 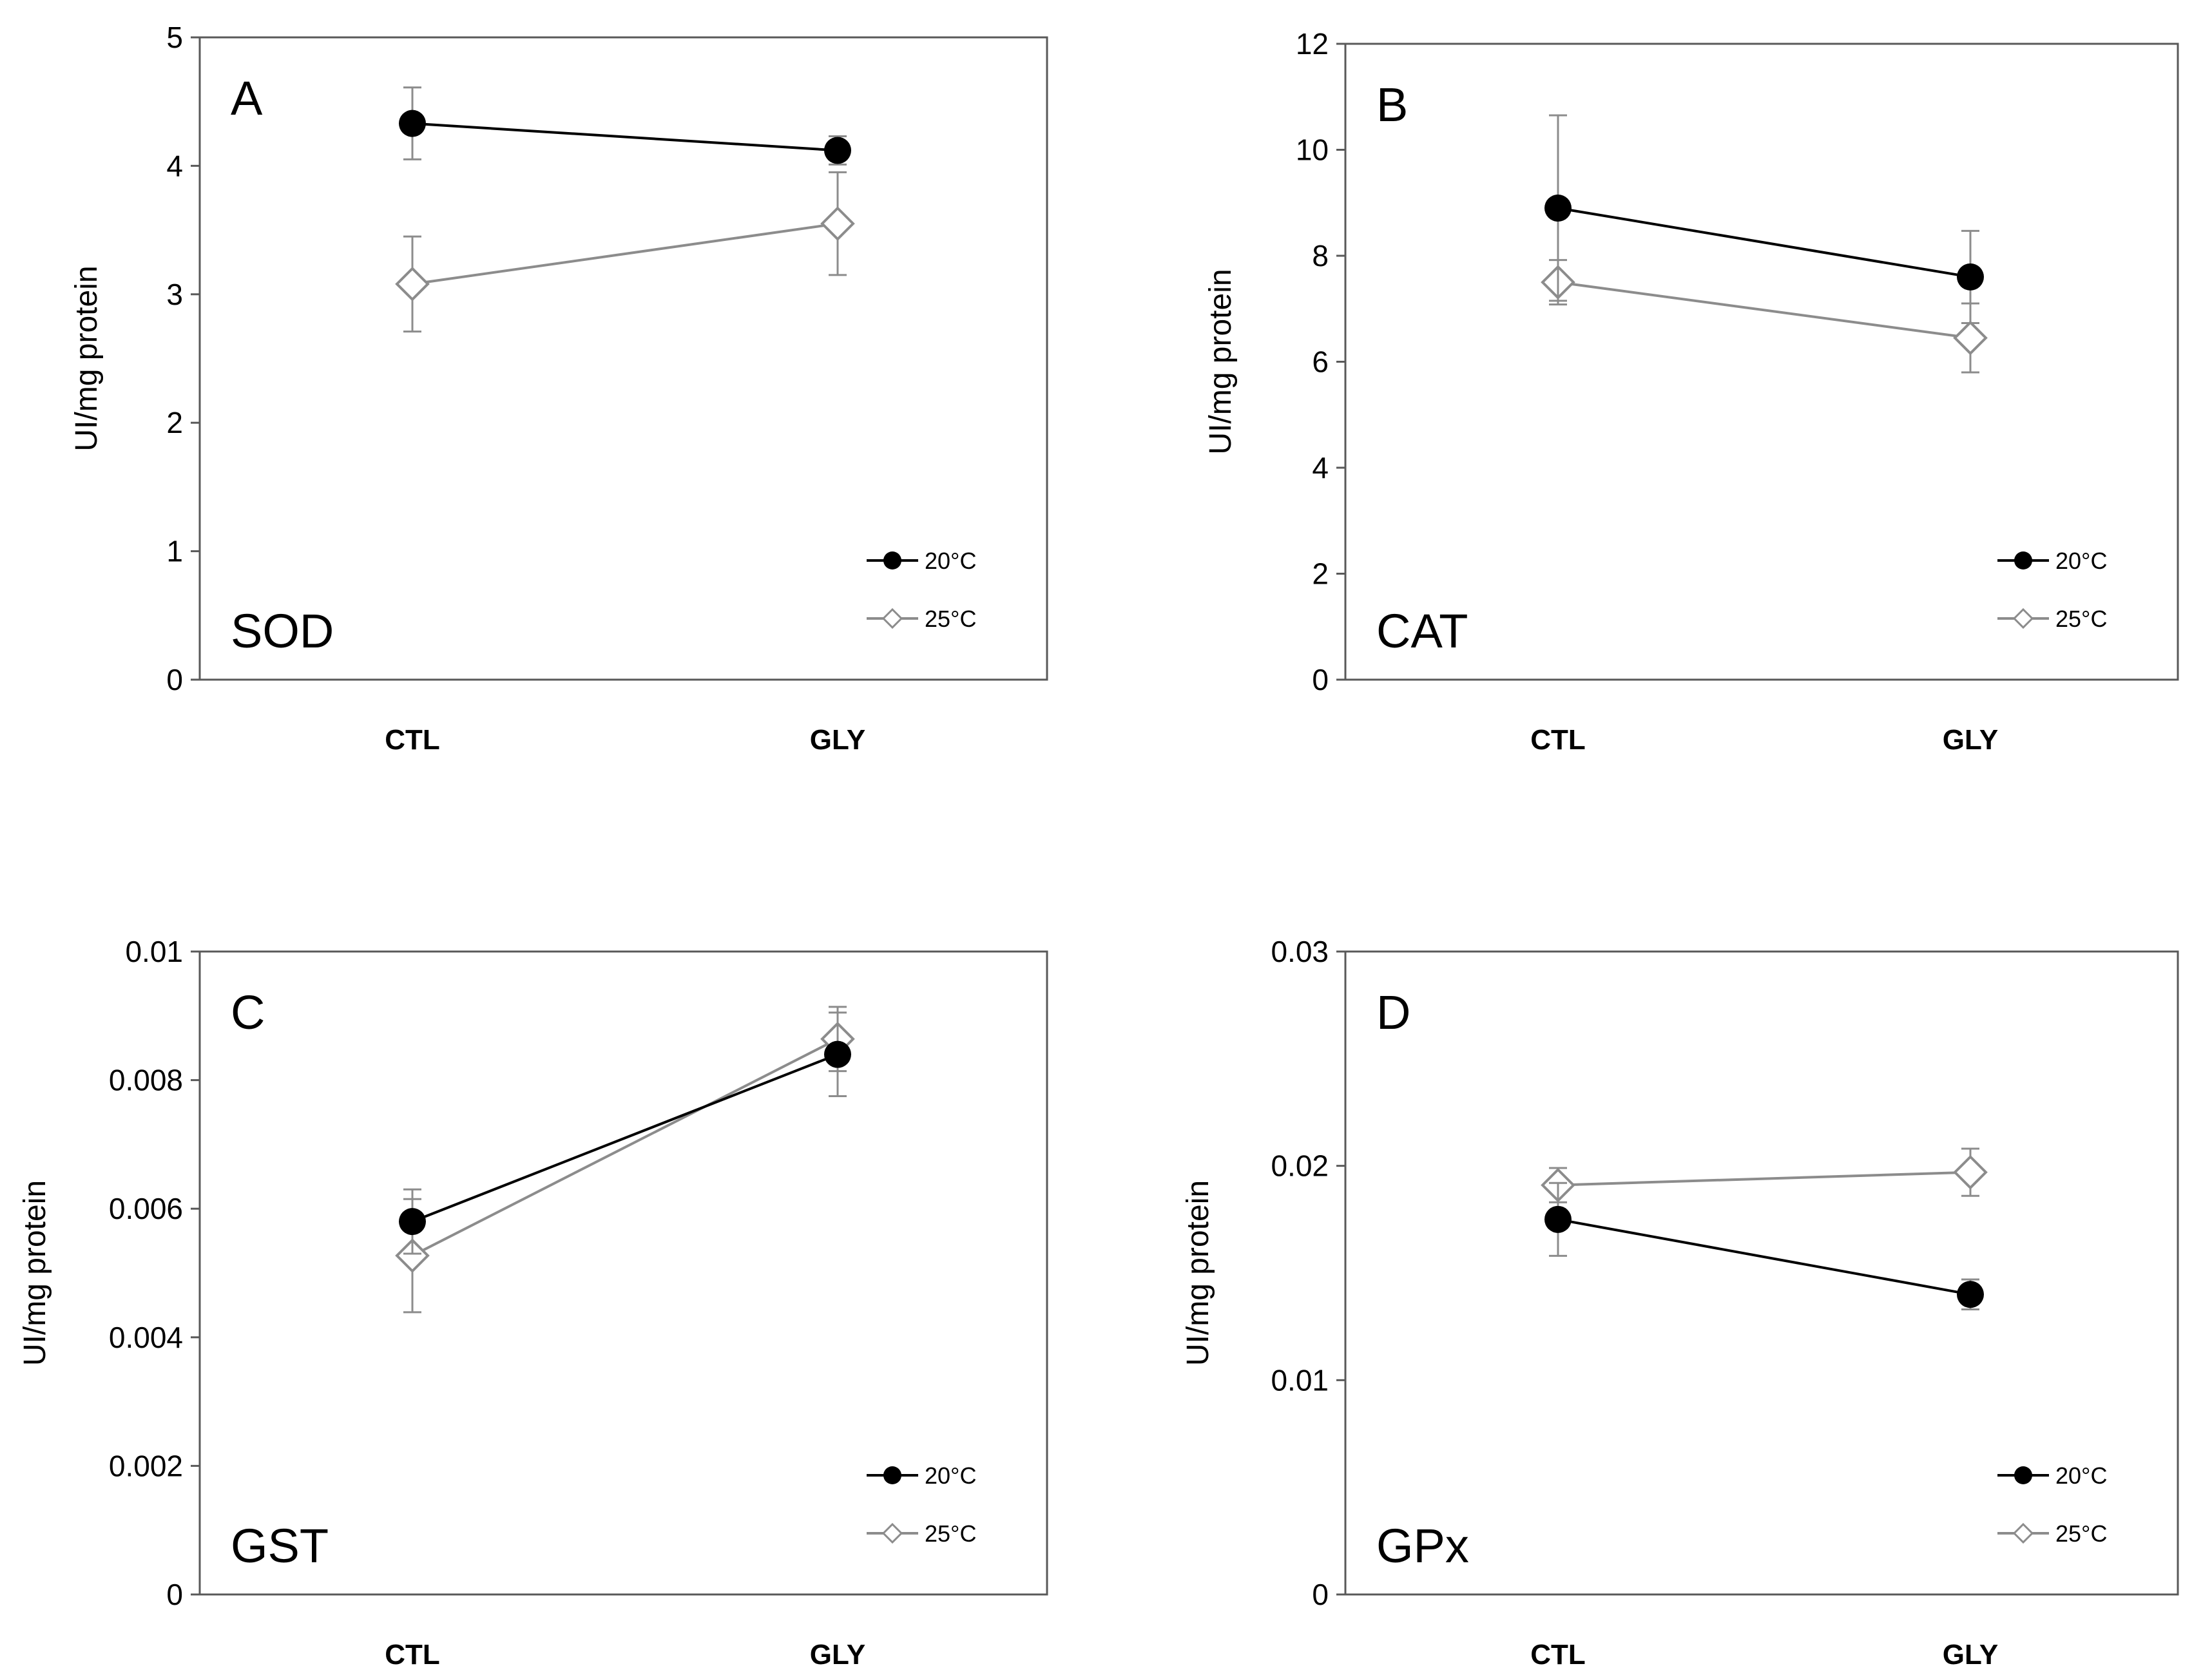 I want to click on panel-letter: D, so click(x=1393, y=1013).